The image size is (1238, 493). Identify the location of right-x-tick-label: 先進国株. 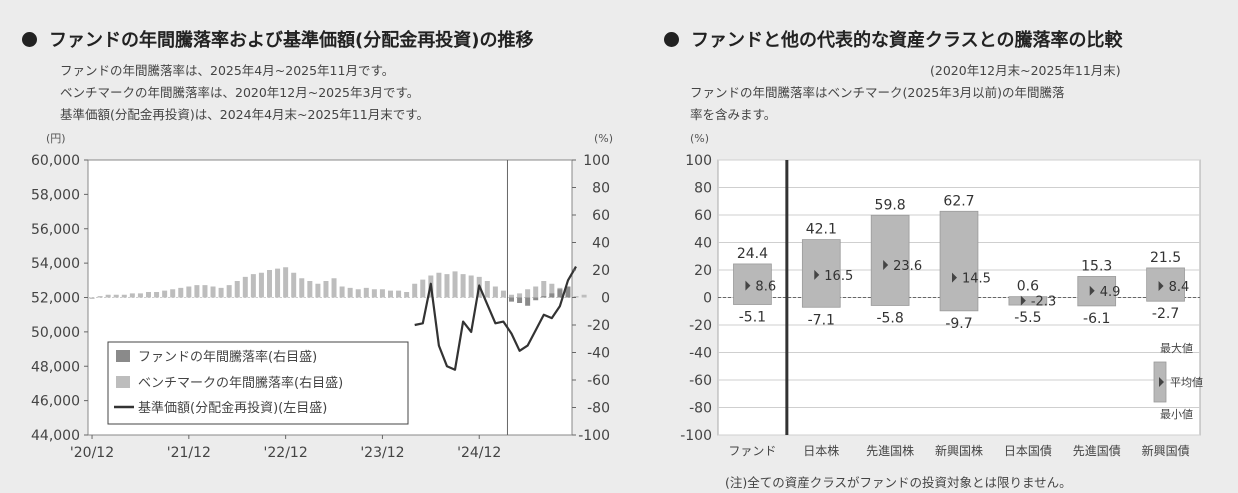
(890, 450).